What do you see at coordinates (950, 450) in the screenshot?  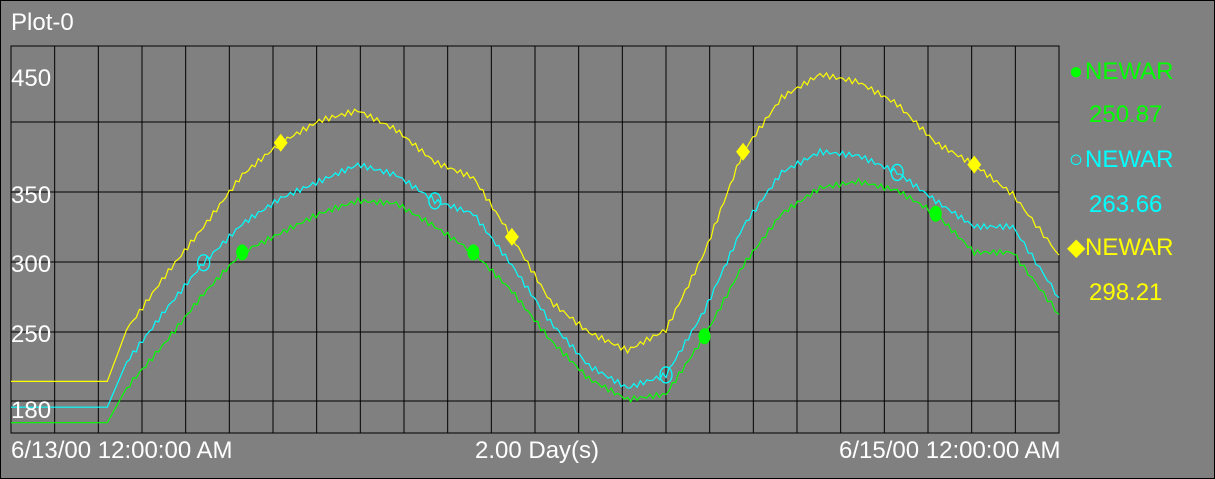 I see `x-end-label: 6/15/00 12:00:00 AM` at bounding box center [950, 450].